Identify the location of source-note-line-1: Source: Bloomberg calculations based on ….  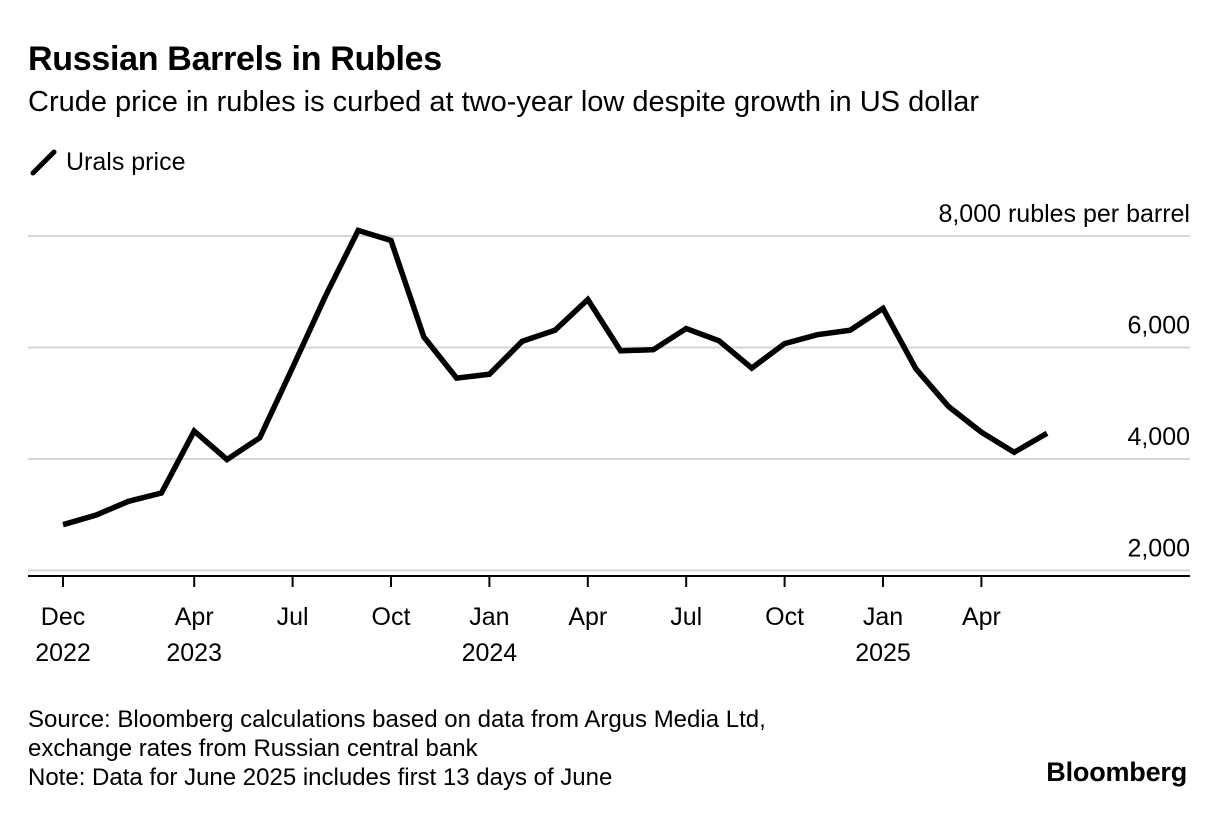
(397, 719).